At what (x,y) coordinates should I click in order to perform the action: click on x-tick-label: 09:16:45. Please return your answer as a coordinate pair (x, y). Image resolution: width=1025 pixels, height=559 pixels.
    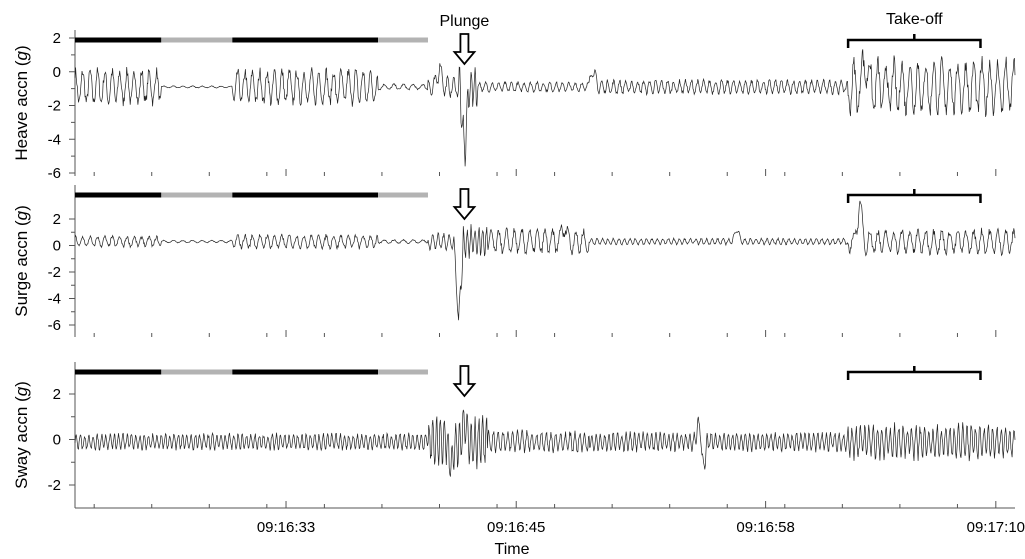
    Looking at the image, I should click on (516, 527).